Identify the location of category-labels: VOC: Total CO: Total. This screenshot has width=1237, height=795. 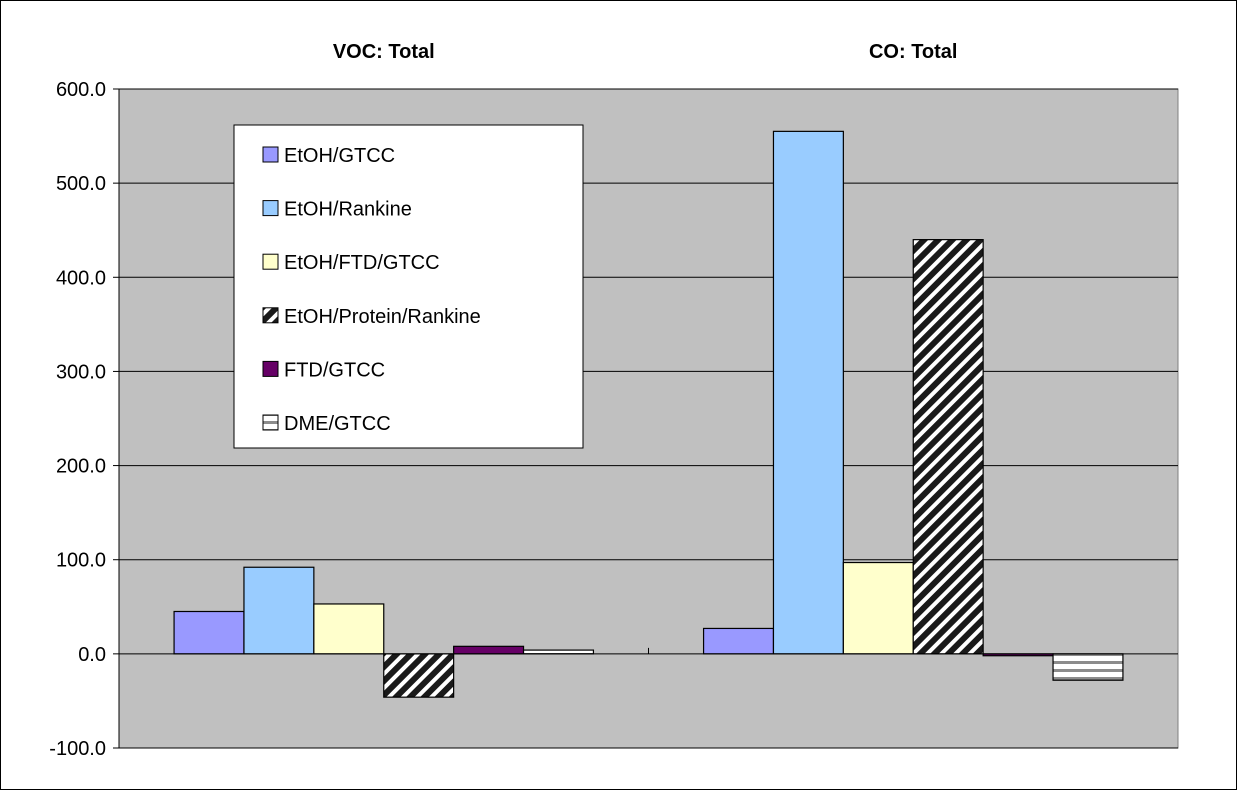
(645, 52).